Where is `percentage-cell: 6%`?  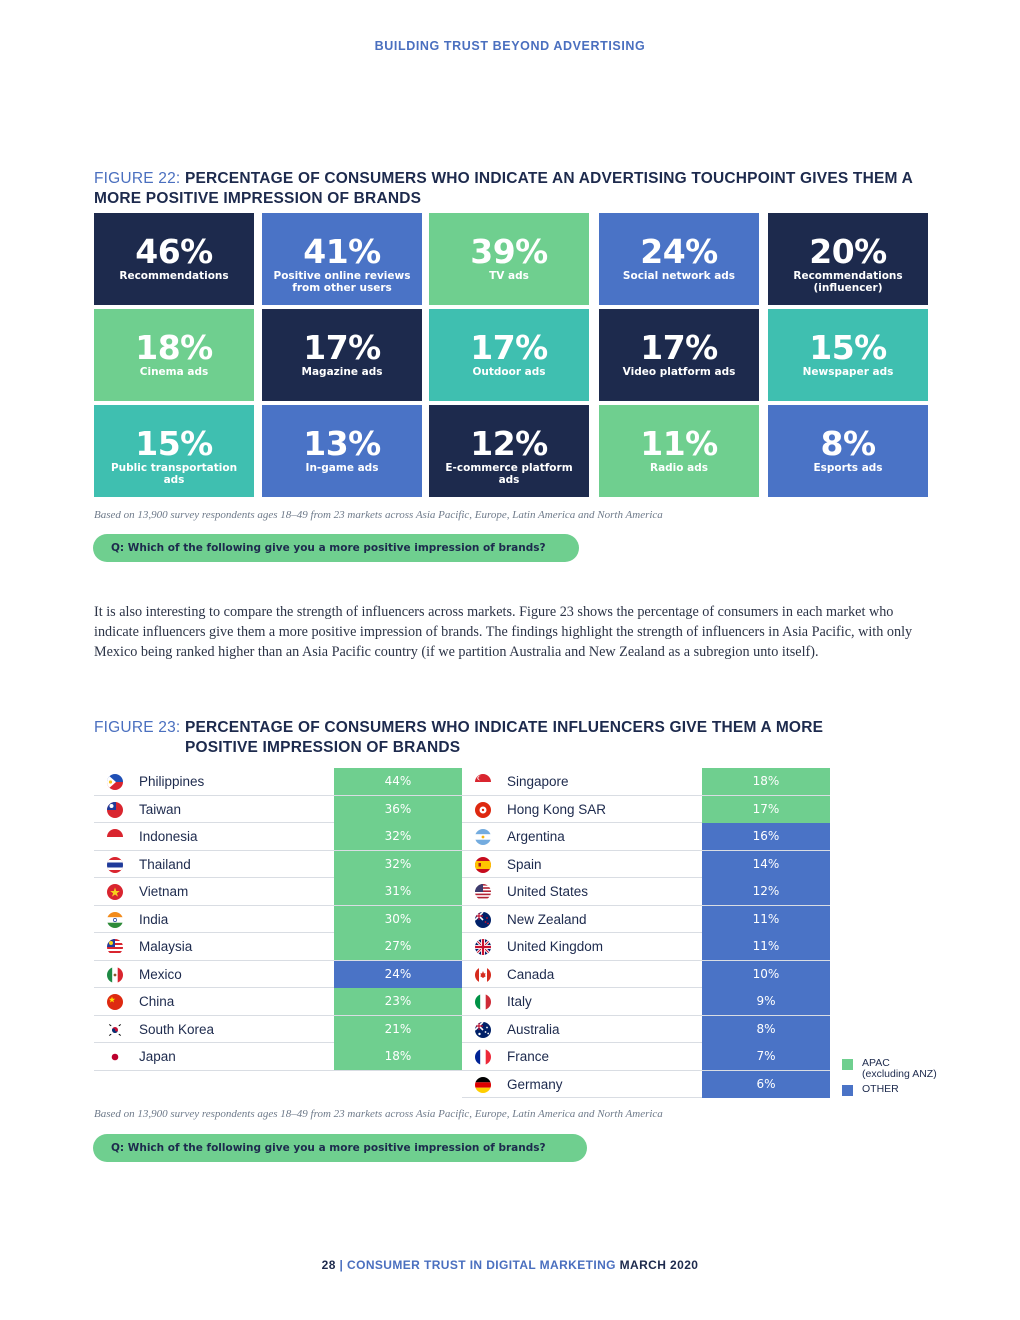
percentage-cell: 6% is located at coordinates (766, 1084).